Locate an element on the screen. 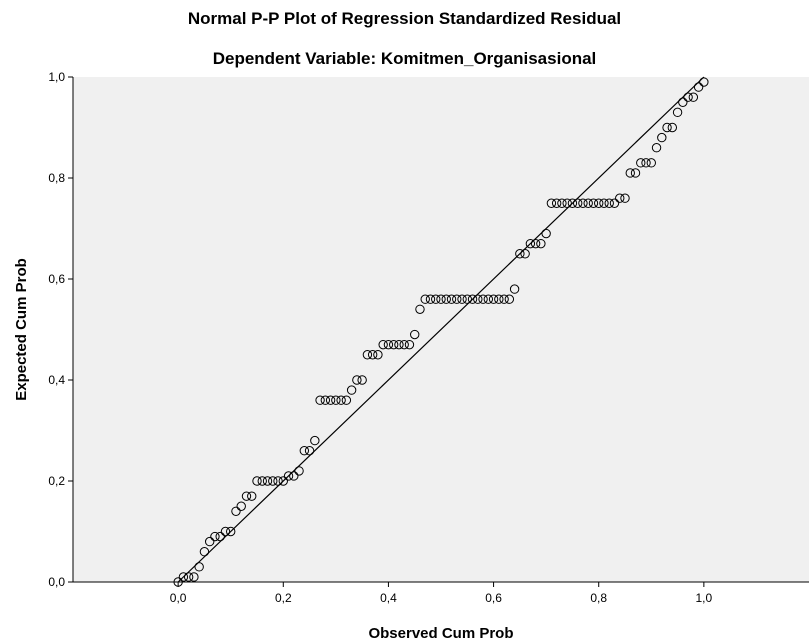 The width and height of the screenshot is (809, 644). x-tick-label: 0,2 is located at coordinates (283, 598).